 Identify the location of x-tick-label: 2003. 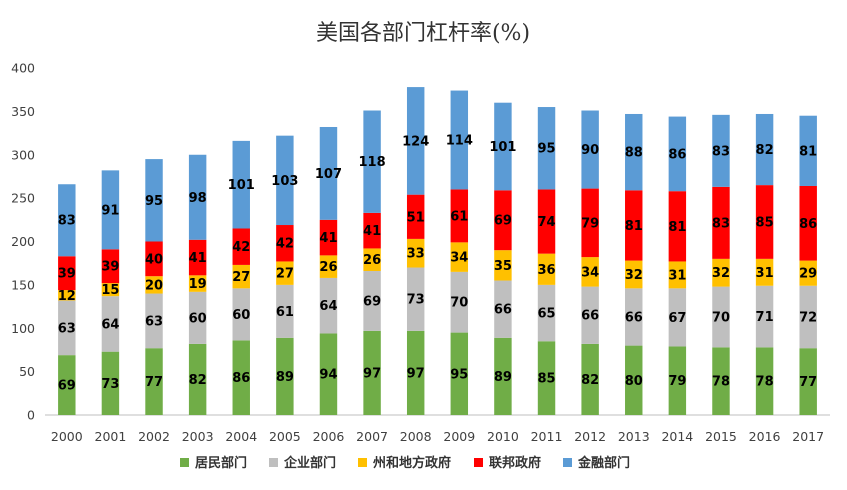
(198, 436).